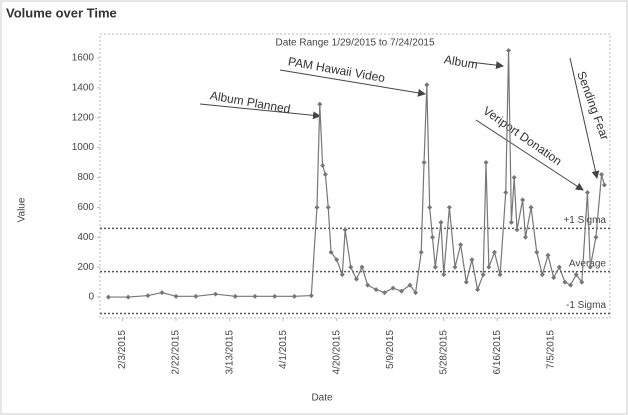 The image size is (628, 415). I want to click on y-axis-label: Value, so click(22, 209).